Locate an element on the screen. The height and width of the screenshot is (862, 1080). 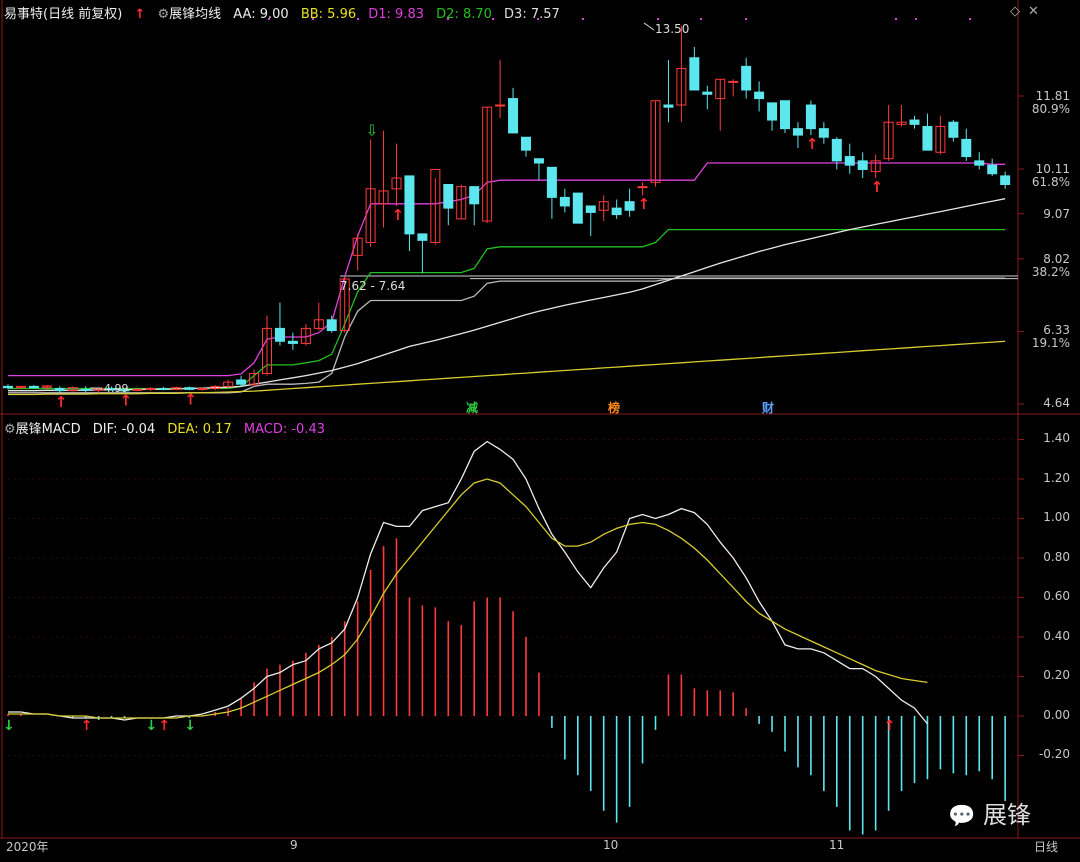
event-tag-reduce: 减 is located at coordinates (472, 408).